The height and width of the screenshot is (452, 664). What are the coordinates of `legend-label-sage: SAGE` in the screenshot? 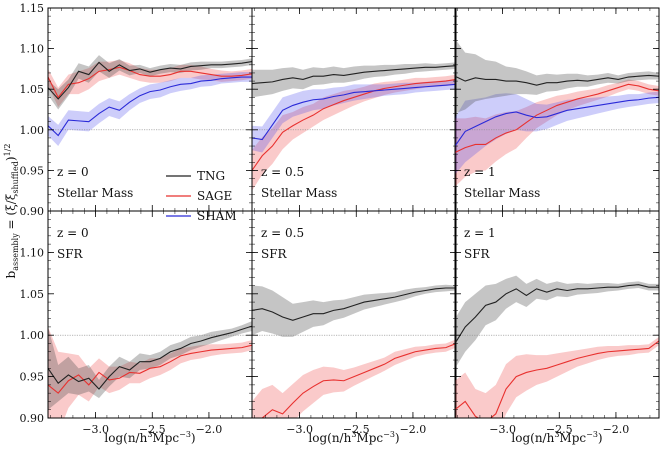 It's located at (214, 196).